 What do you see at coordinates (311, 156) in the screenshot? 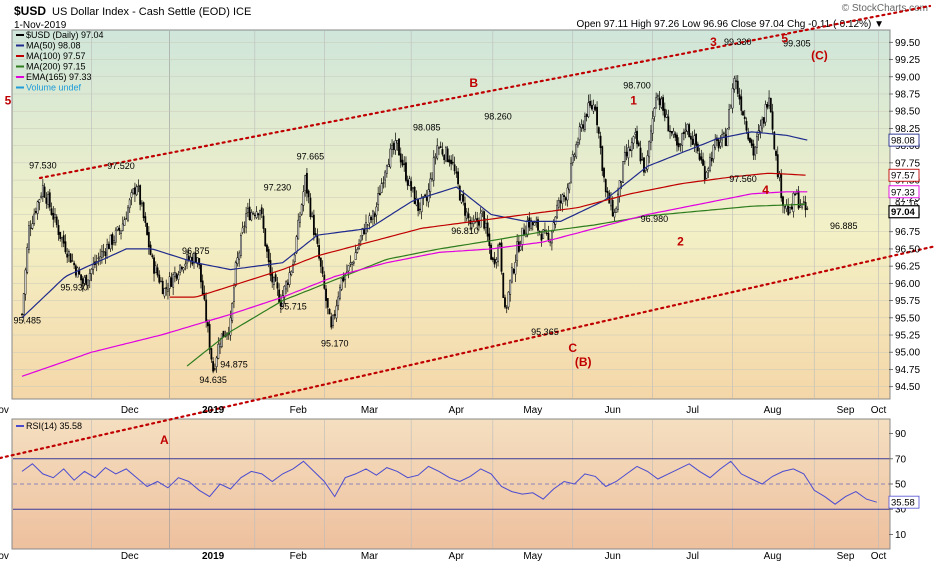
I see `price-value-label: 97.665` at bounding box center [311, 156].